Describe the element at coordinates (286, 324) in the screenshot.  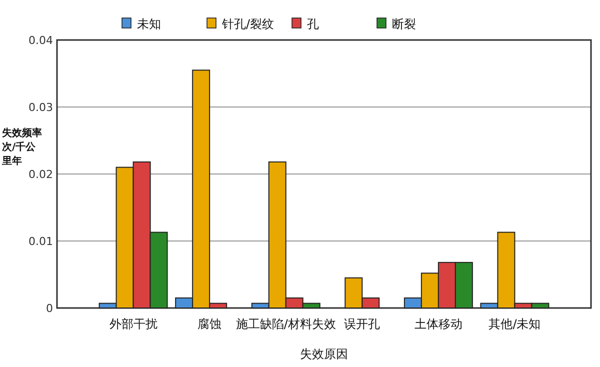
I see `x-tick-label: 施工缺陷/材料失效` at that location.